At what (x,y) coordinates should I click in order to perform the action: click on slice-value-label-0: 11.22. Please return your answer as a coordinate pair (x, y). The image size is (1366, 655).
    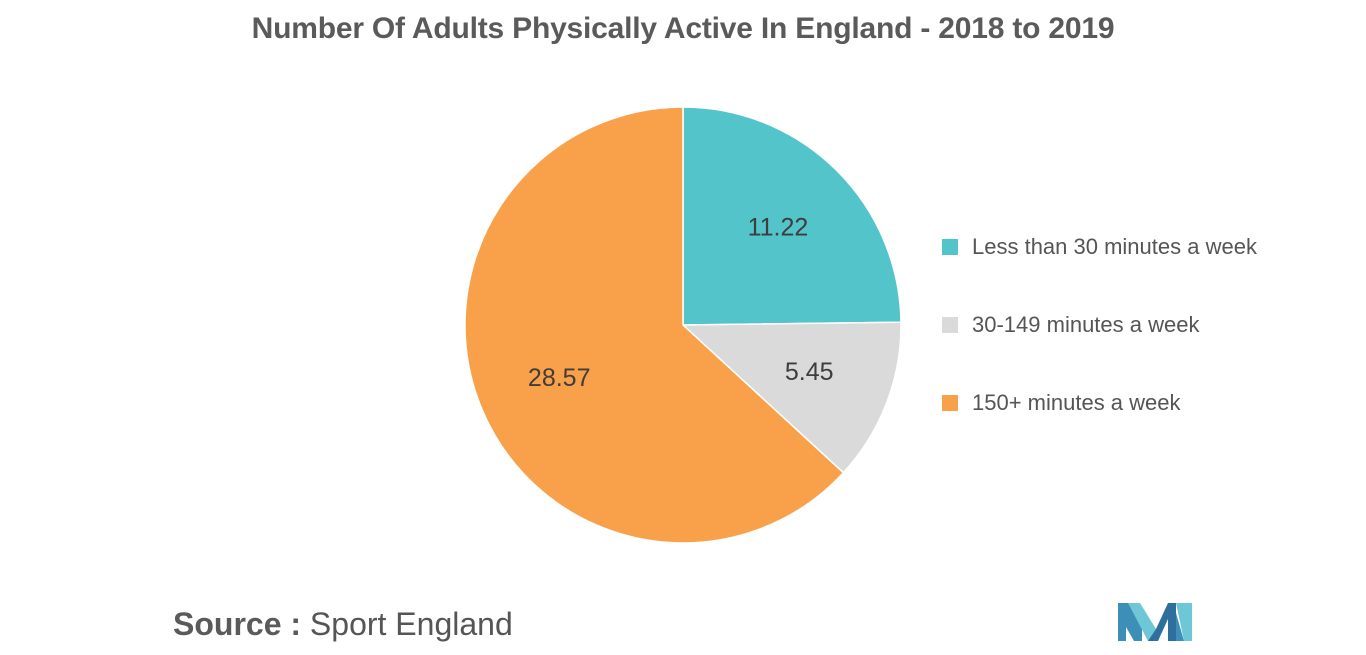
    Looking at the image, I should click on (778, 227).